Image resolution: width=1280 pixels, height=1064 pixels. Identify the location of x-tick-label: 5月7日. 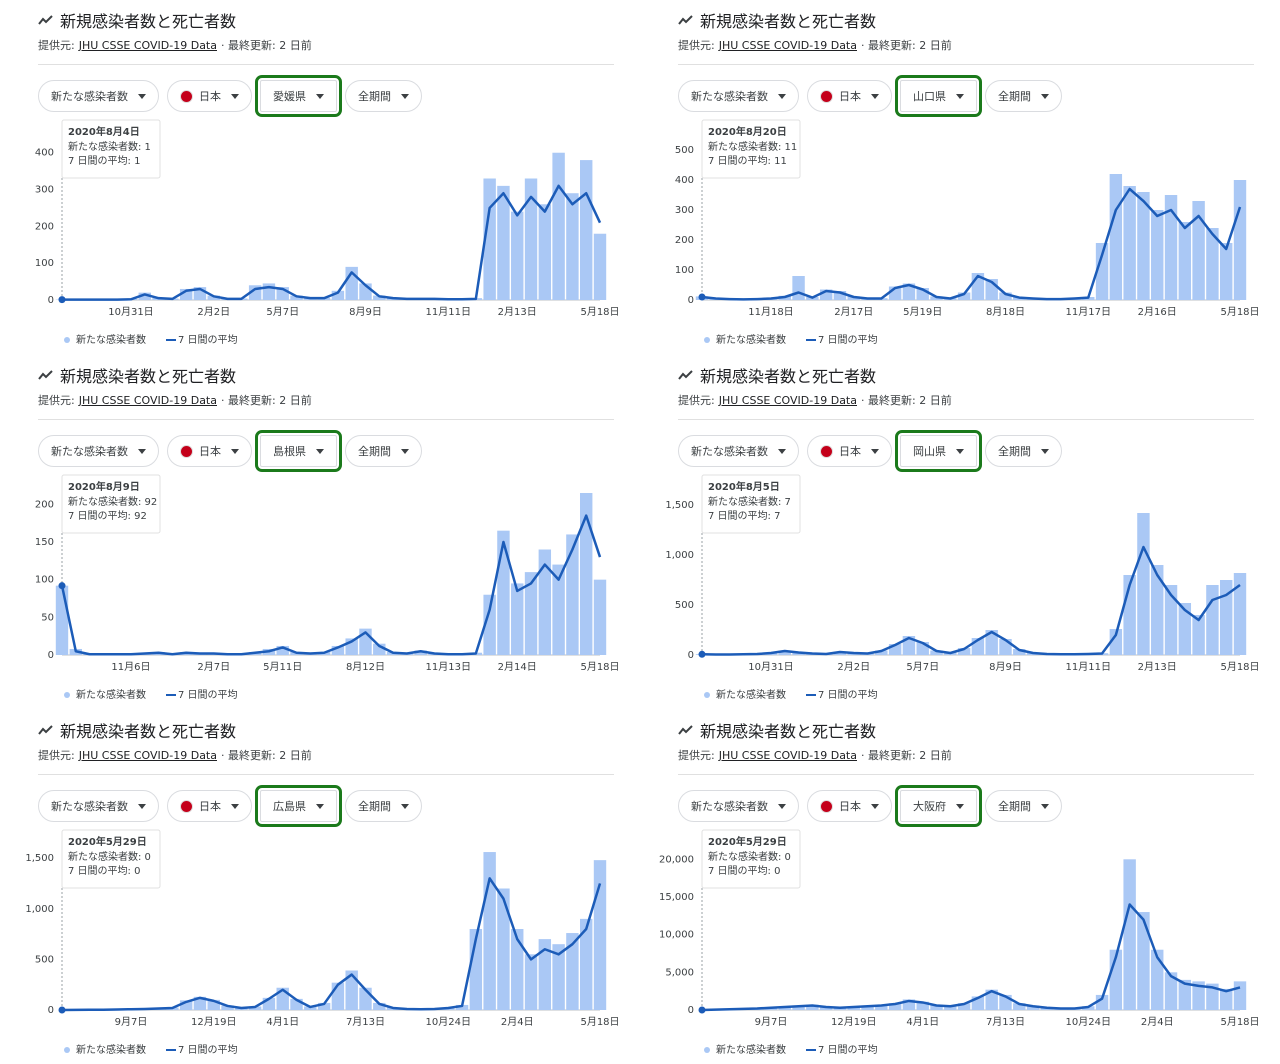
(922, 667).